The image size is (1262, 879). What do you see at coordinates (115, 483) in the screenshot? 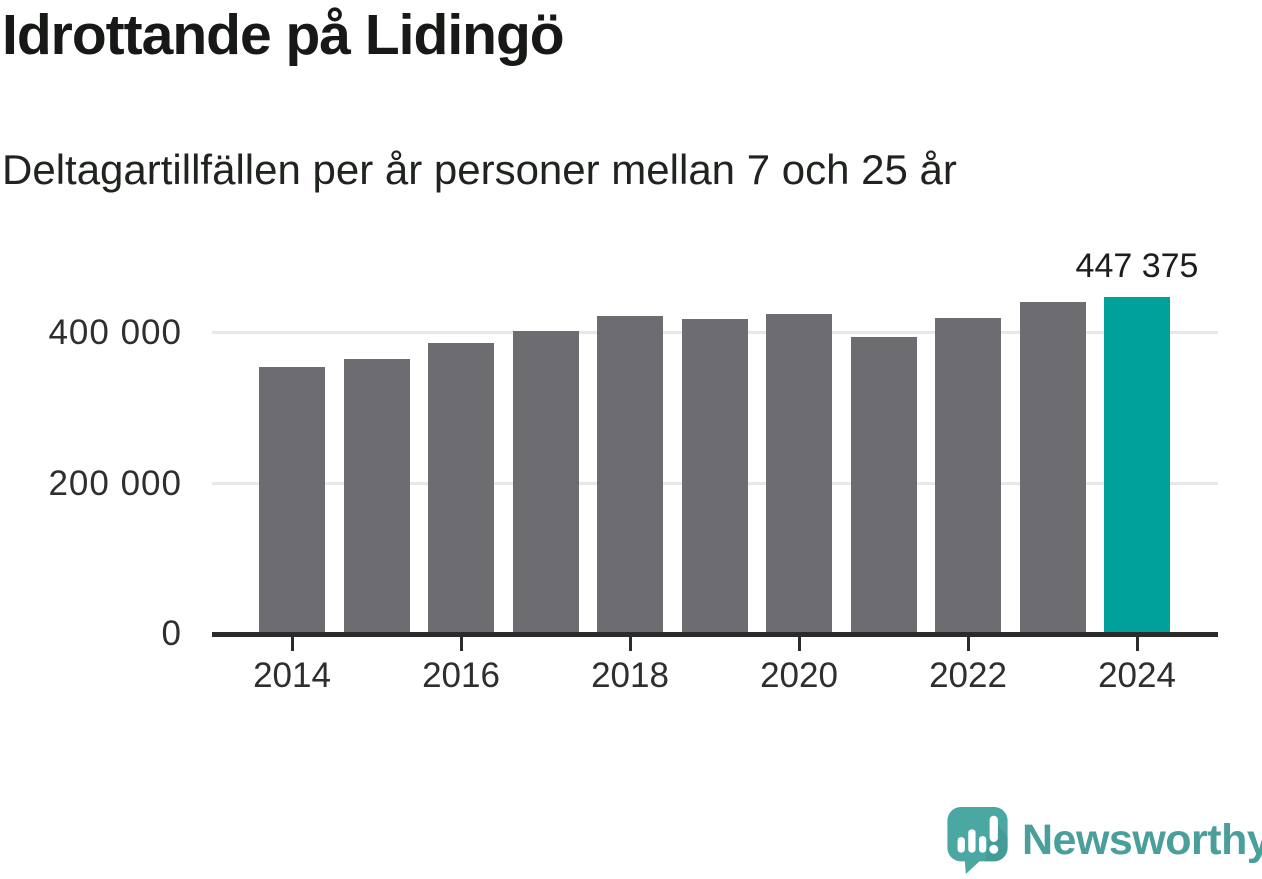
I see `y-axis-tick-label: 200 000` at bounding box center [115, 483].